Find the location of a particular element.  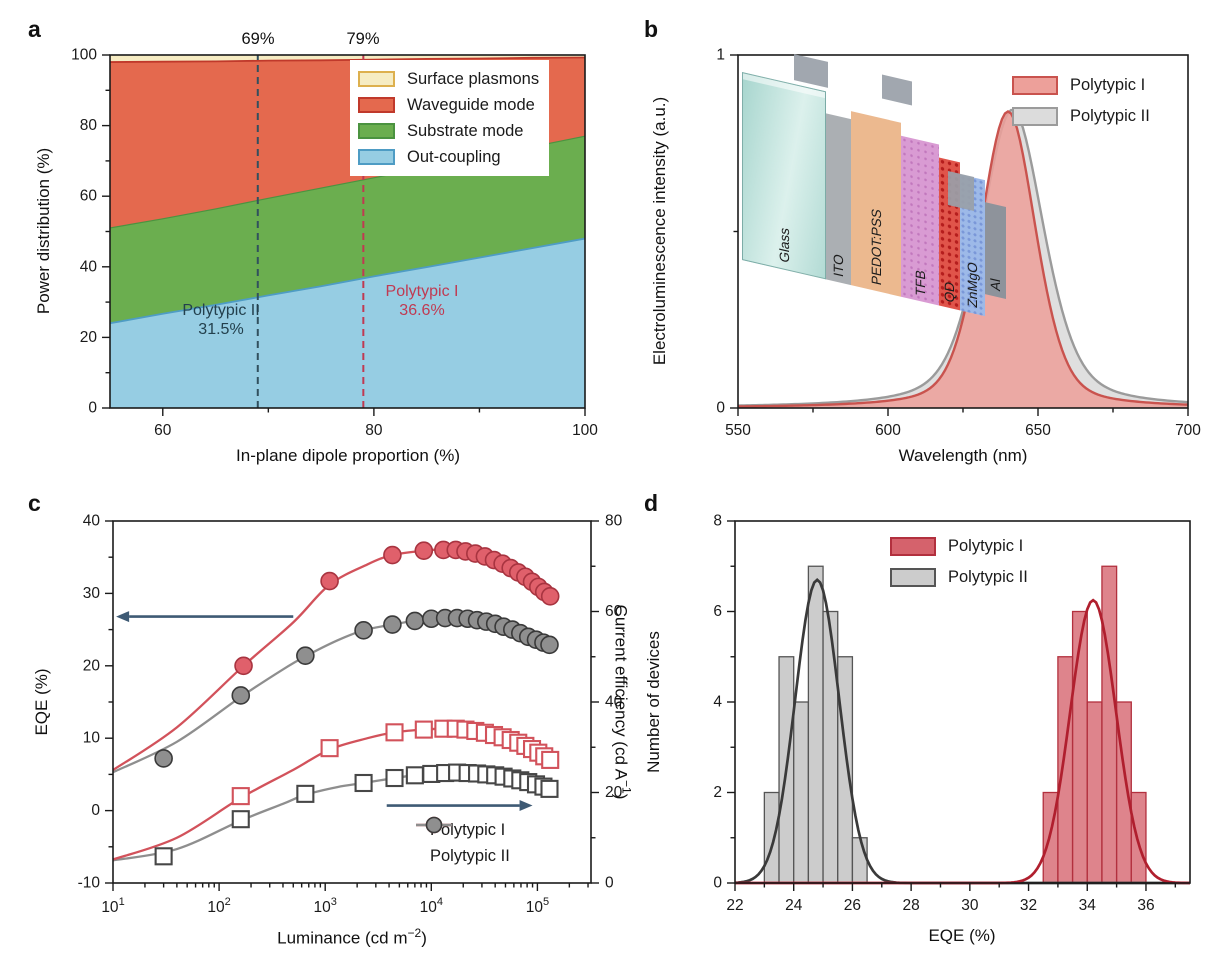

layer-pedot-pss: PEDOT:PSS is located at coordinates (876, 204).